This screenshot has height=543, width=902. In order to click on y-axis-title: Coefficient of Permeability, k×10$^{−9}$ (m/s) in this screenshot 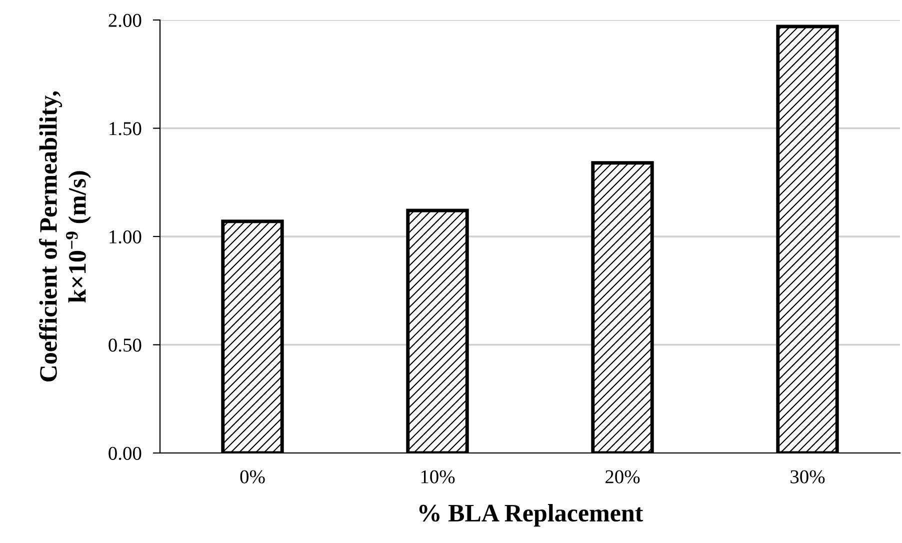, I will do `click(65, 236)`.